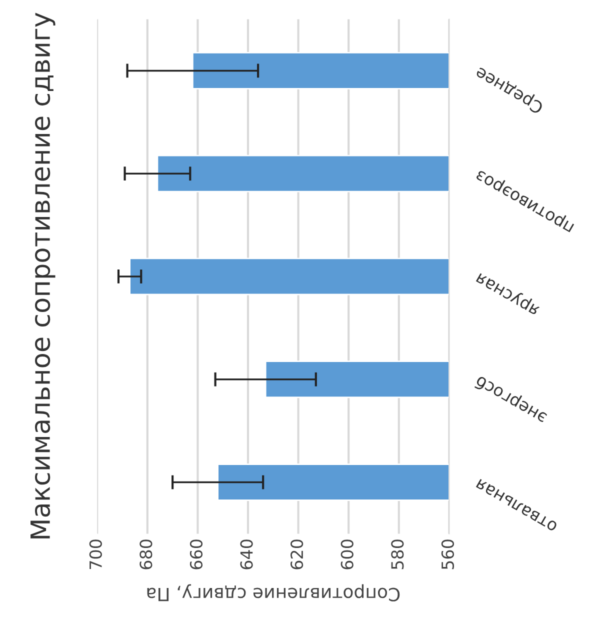  Describe the element at coordinates (347, 555) in the screenshot. I see `x-tick-label: 600` at that location.